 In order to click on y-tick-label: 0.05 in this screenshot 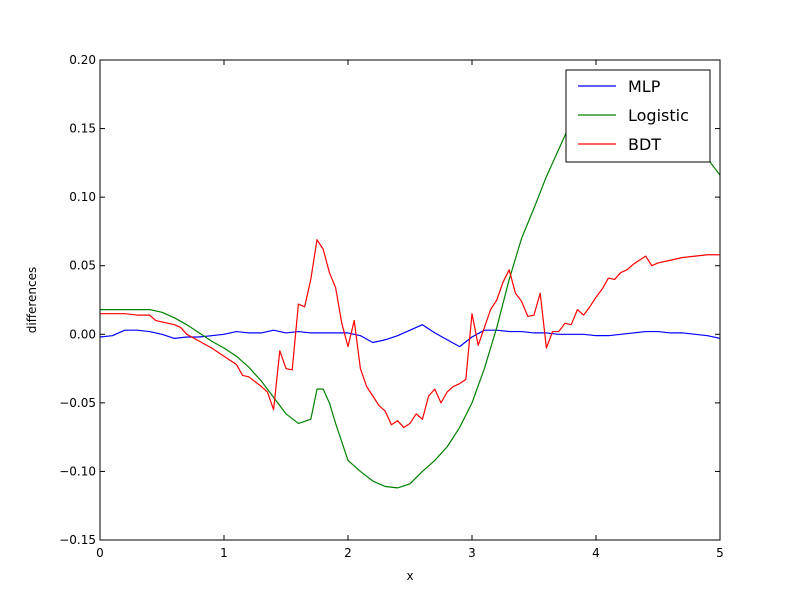, I will do `click(82, 266)`.